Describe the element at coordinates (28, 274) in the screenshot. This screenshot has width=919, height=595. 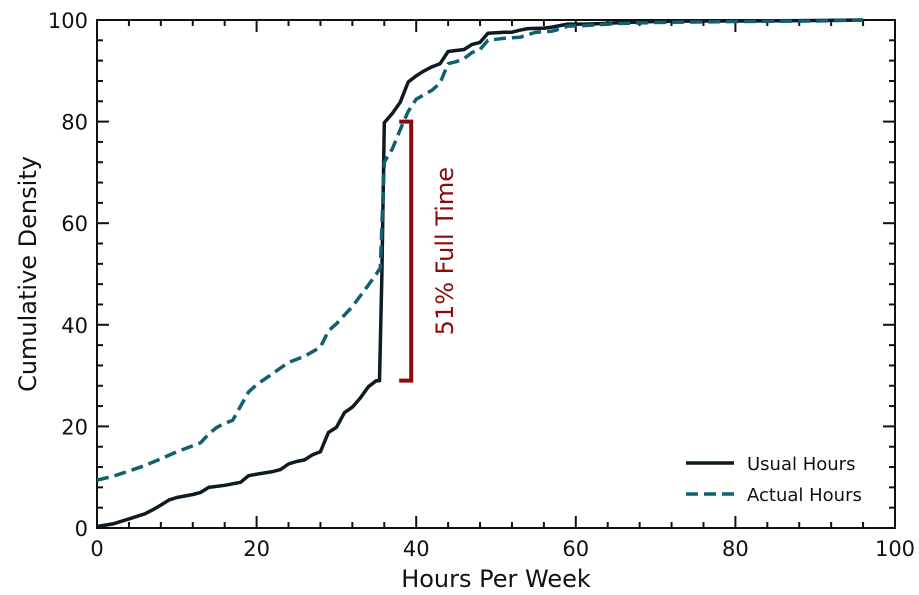
I see `y-axis-title: Cumulative Density` at that location.